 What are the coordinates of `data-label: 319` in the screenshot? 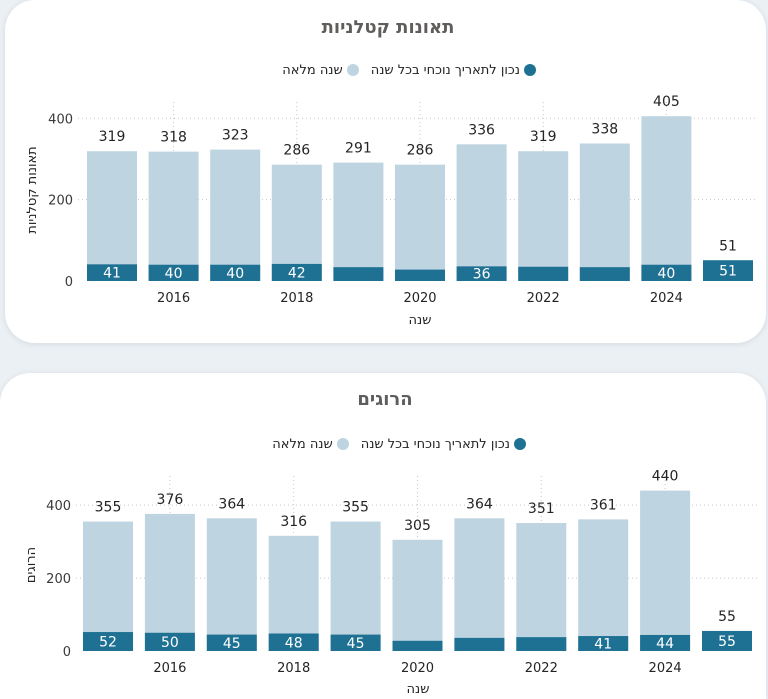 It's located at (543, 137).